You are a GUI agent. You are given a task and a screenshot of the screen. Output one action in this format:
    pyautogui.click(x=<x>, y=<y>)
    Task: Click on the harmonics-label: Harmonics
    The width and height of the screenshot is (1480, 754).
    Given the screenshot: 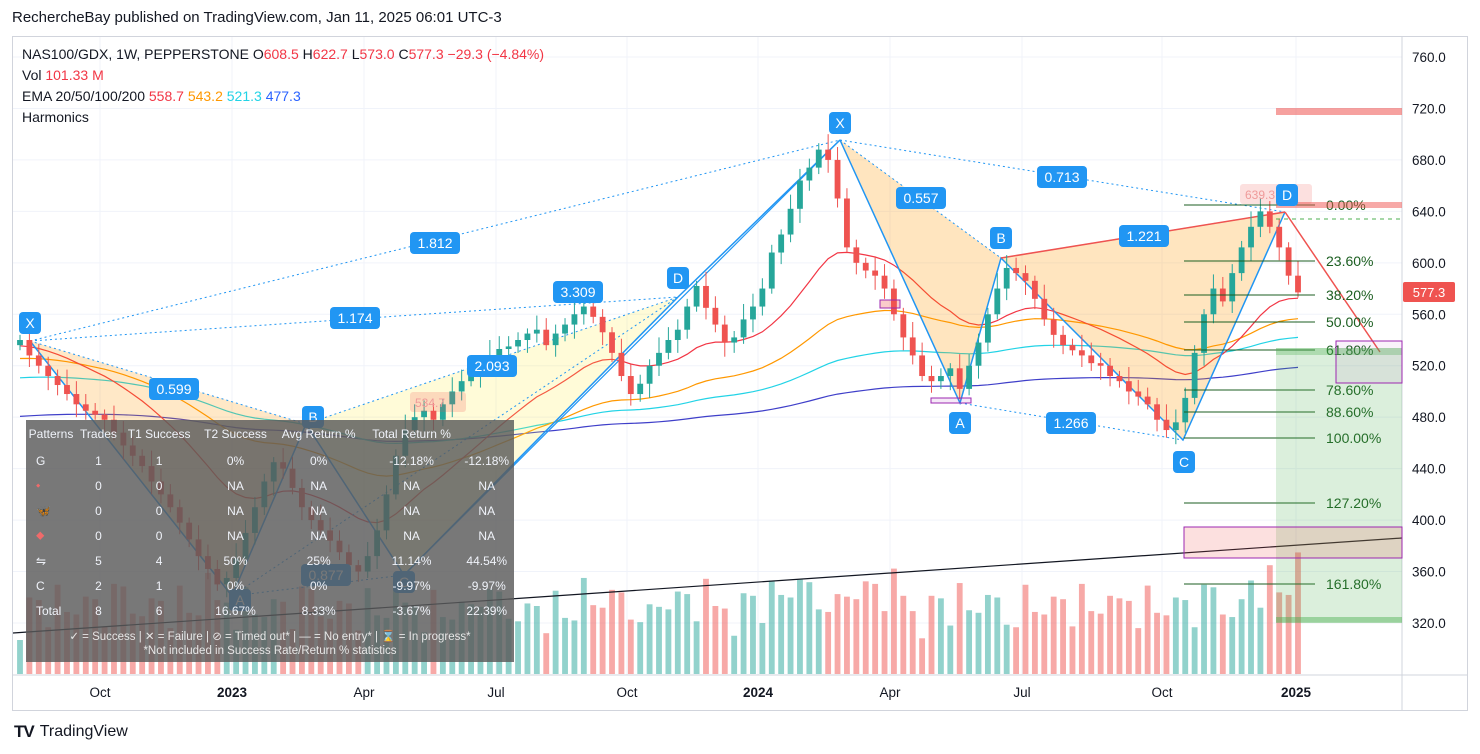 What is the action you would take?
    pyautogui.click(x=55, y=117)
    